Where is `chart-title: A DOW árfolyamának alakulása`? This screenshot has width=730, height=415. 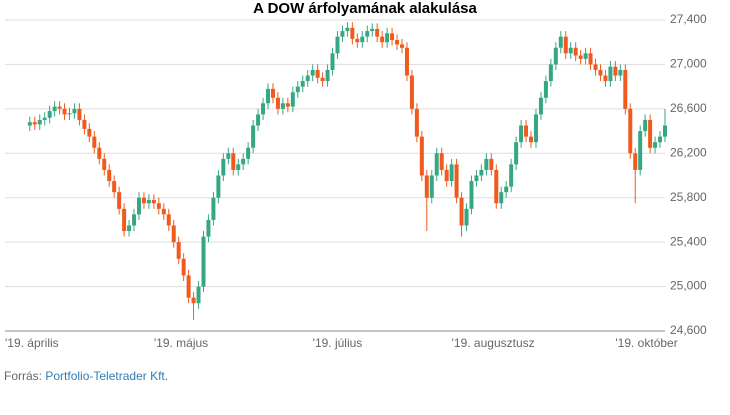 chart-title: A DOW árfolyamának alakulása is located at coordinates (365, 8).